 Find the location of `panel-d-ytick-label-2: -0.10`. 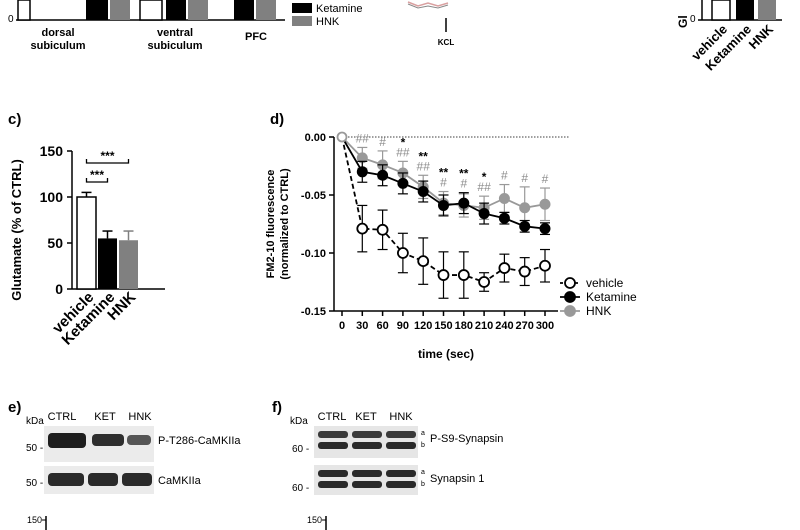

panel-d-ytick-label-2: -0.10 is located at coordinates (313, 254).